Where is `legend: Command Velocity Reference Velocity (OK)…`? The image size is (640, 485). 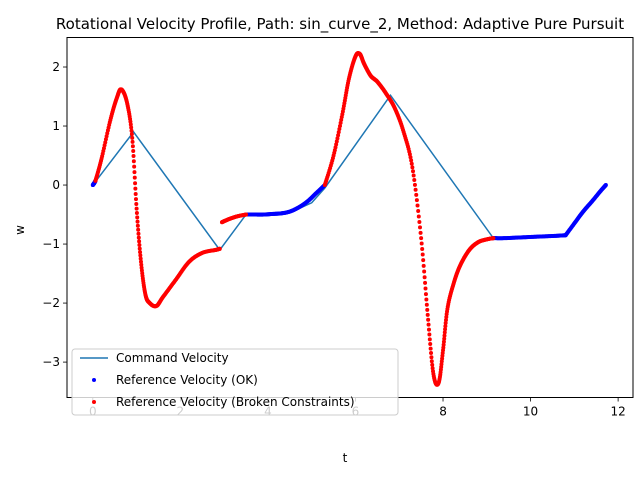
legend: Command Velocity Reference Velocity (OK)… is located at coordinates (235, 382).